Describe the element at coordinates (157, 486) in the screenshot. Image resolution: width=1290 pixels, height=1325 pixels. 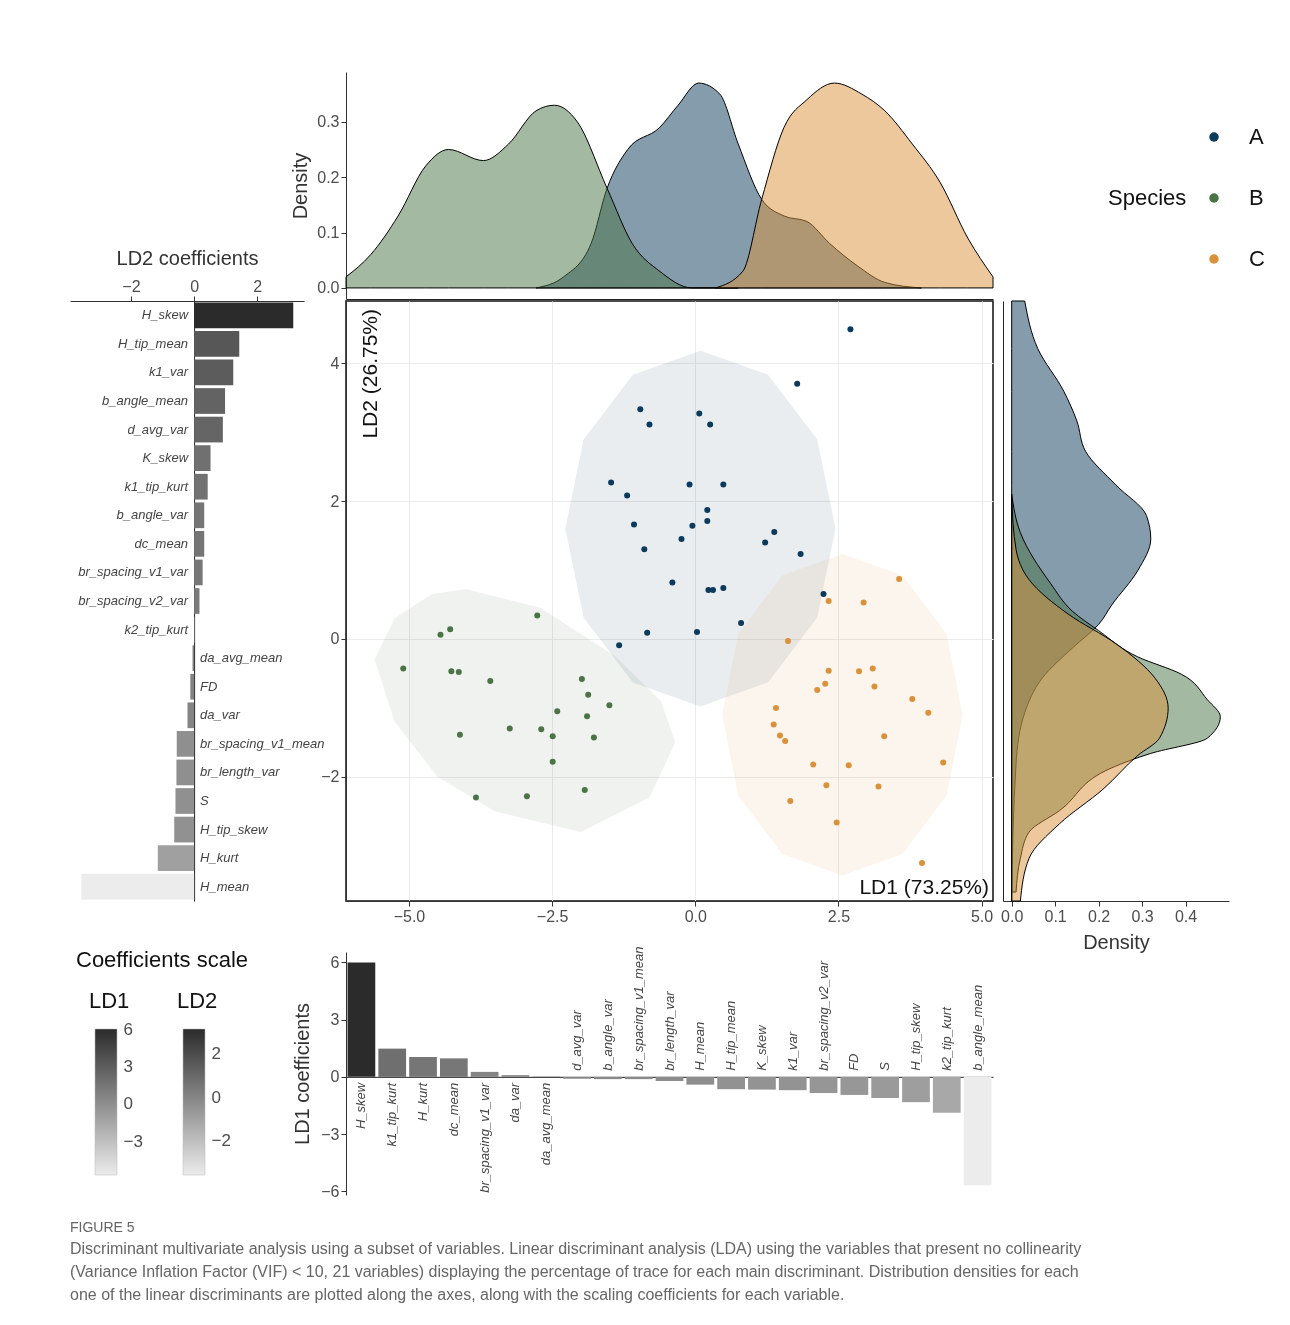
I see `y-tick-label: k1_tip_kurt` at that location.